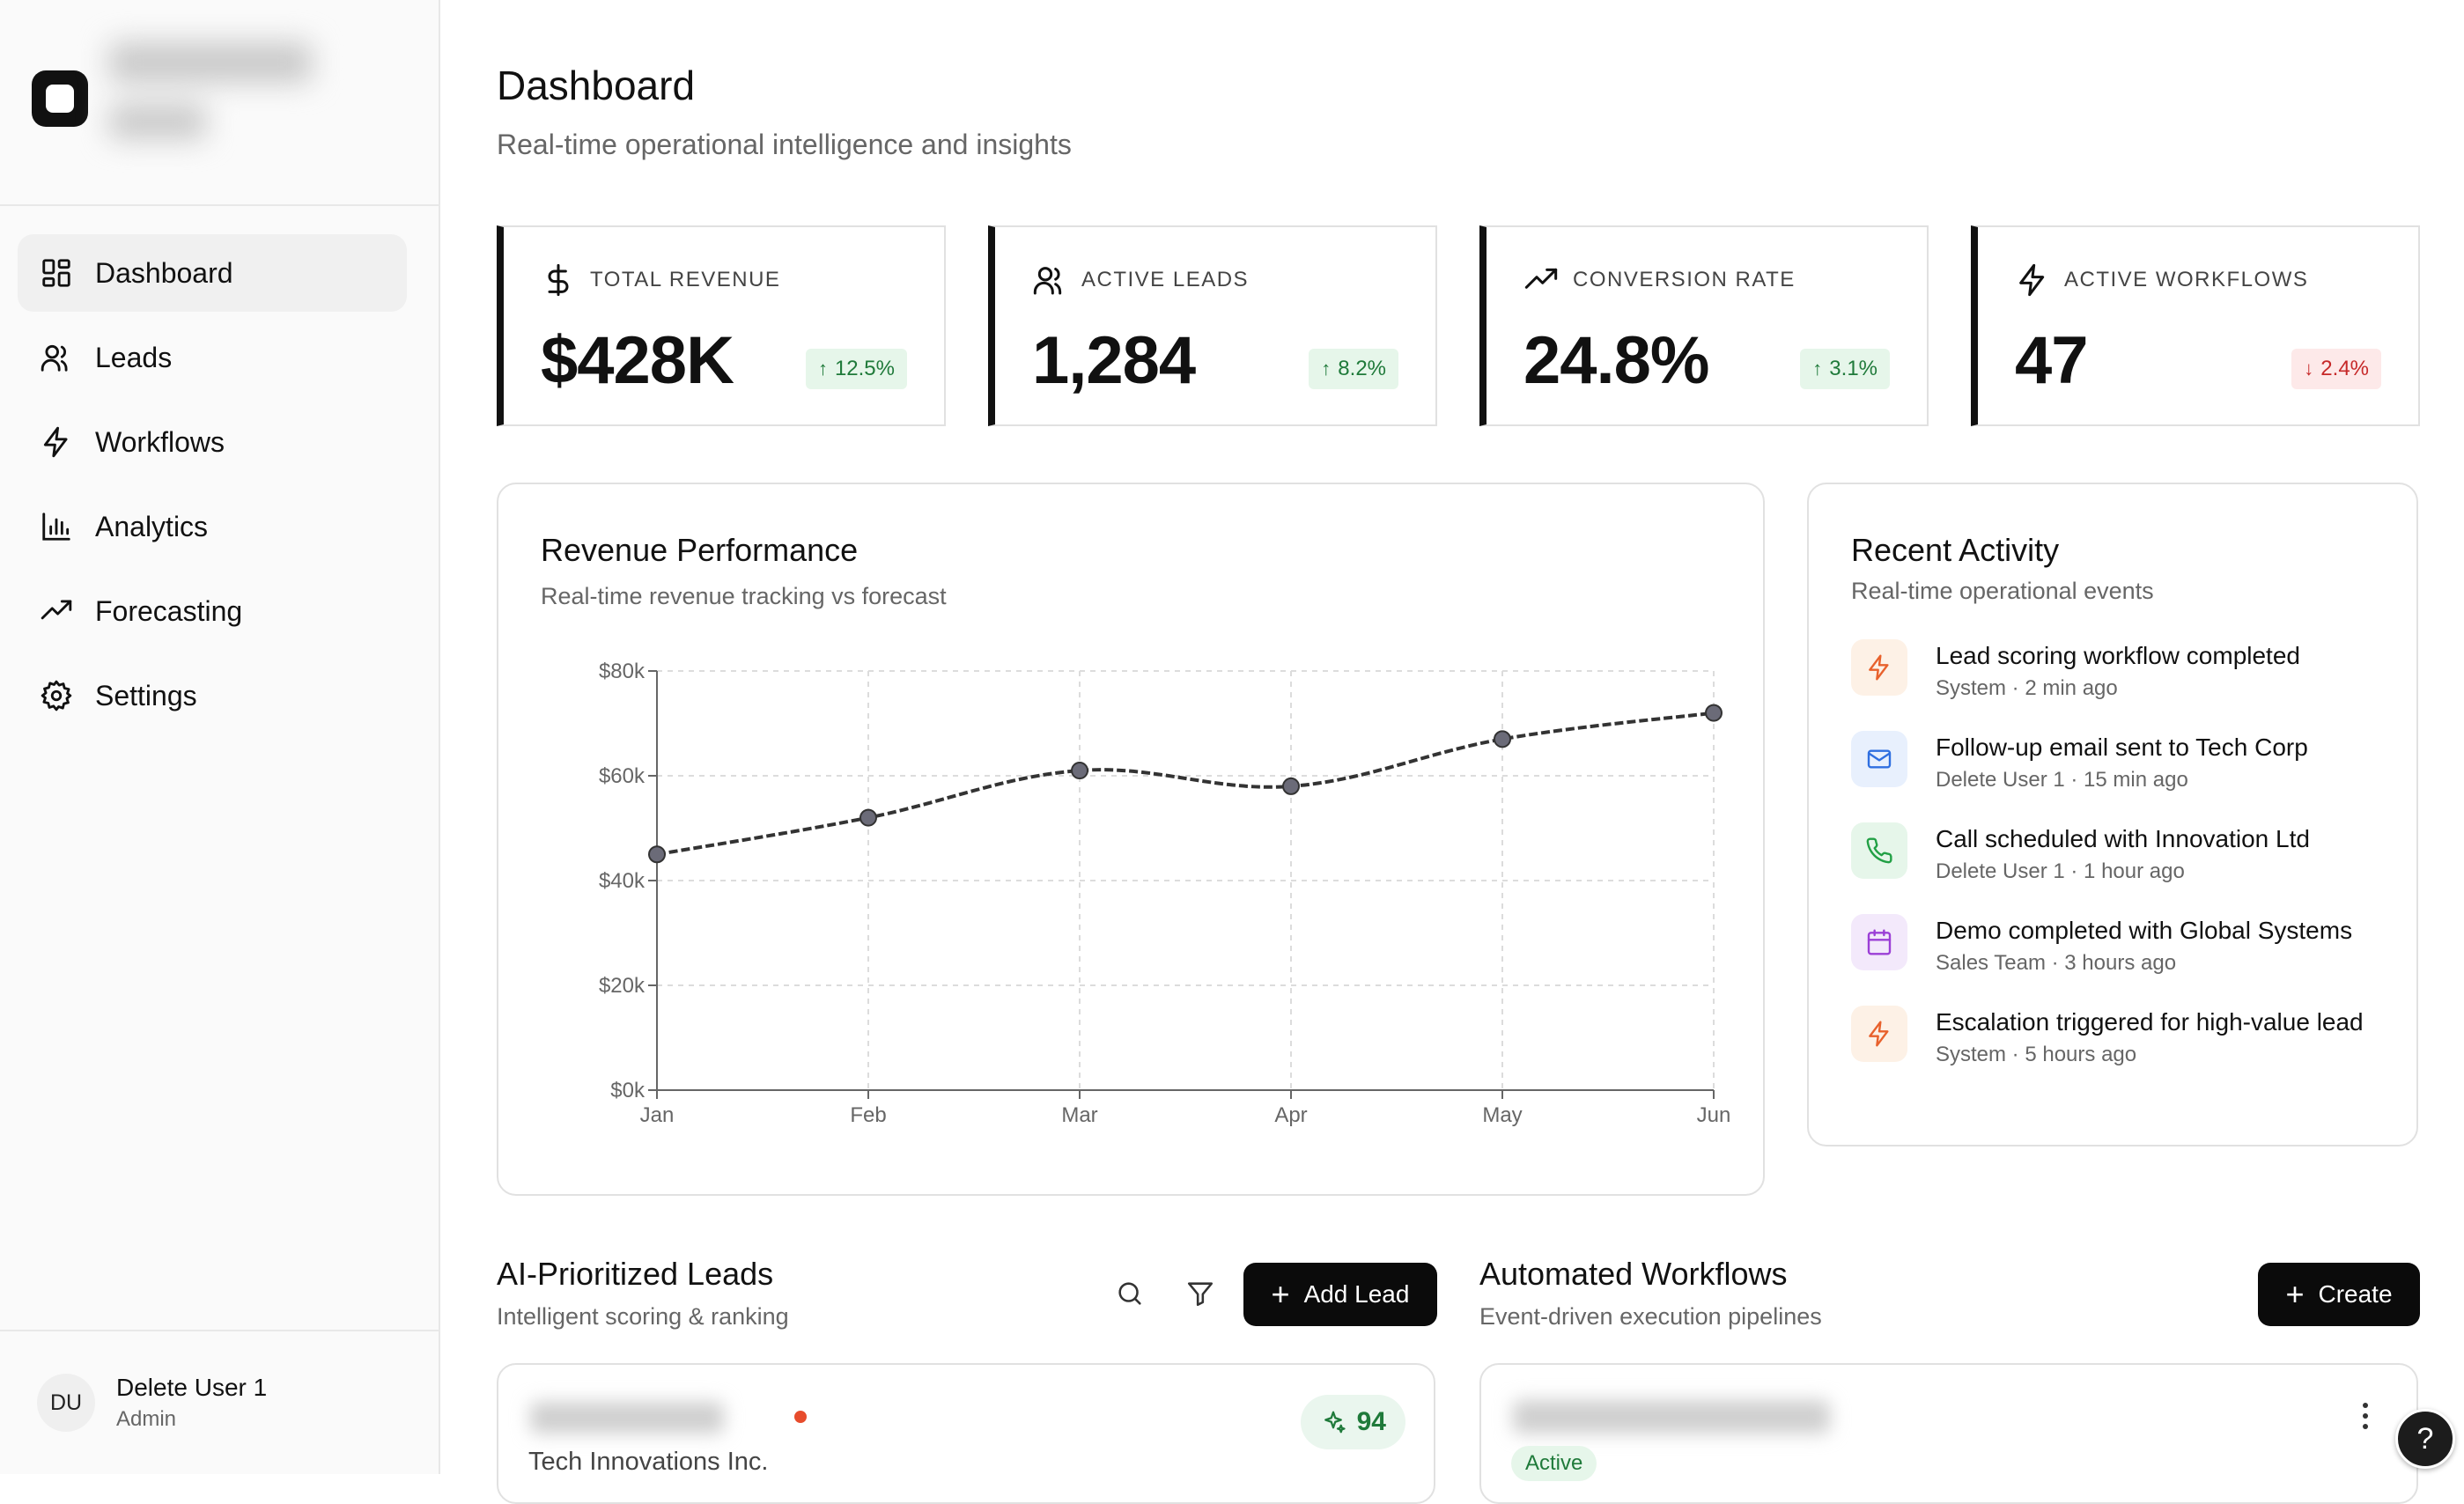 Image resolution: width=2464 pixels, height=1504 pixels. What do you see at coordinates (1502, 1115) in the screenshot?
I see `x-tick-label: May` at bounding box center [1502, 1115].